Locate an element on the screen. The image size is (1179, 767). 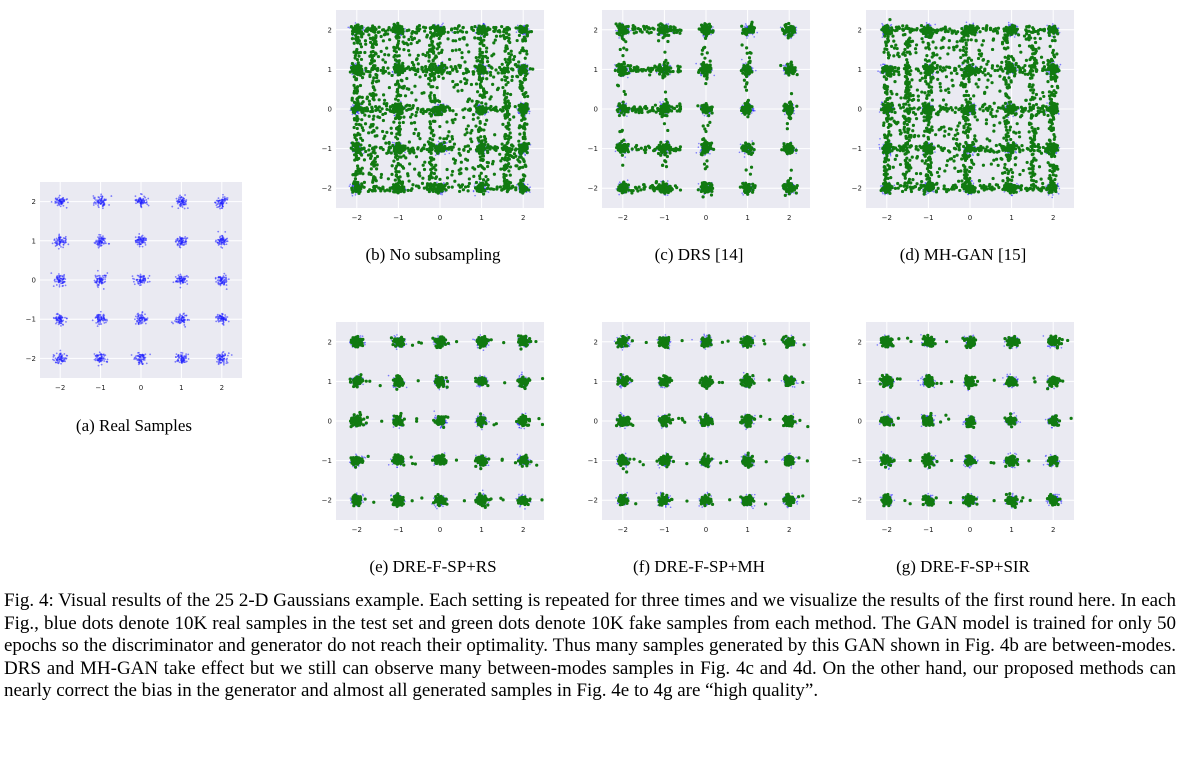
real-samples-series is located at coordinates (141, 280).